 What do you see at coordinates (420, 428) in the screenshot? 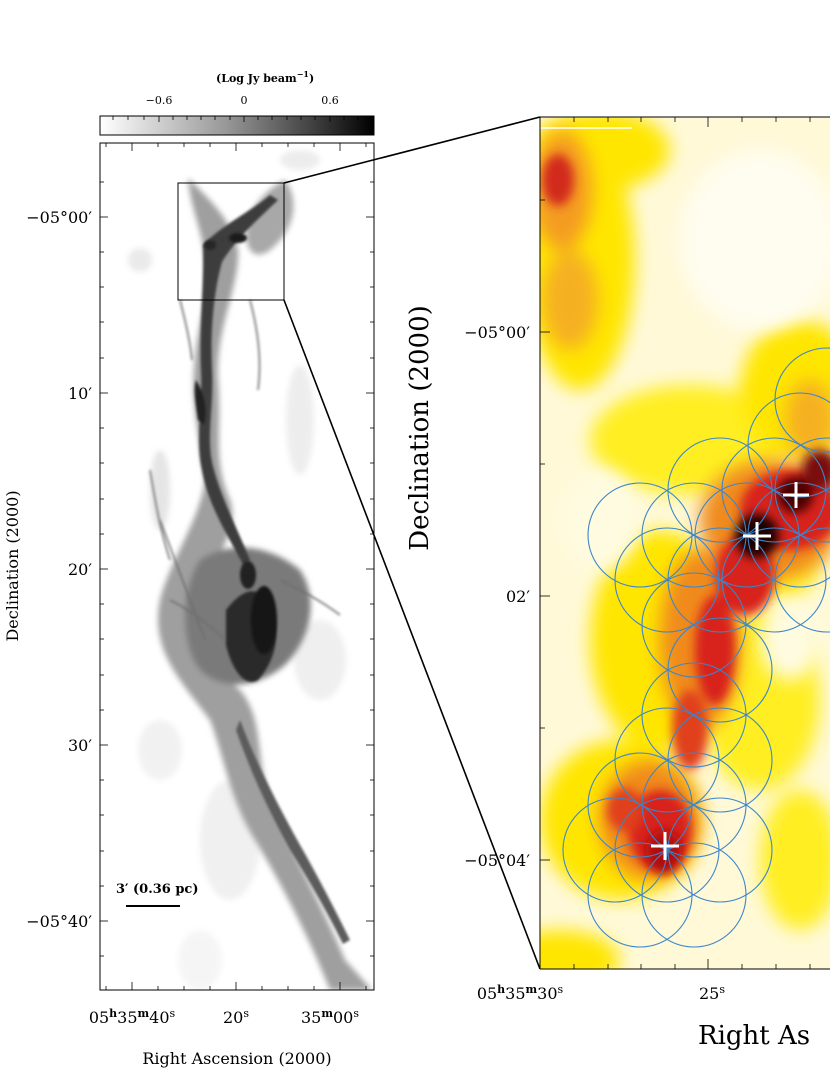
I see `right-y-axis-label: Declination (2000)` at bounding box center [420, 428].